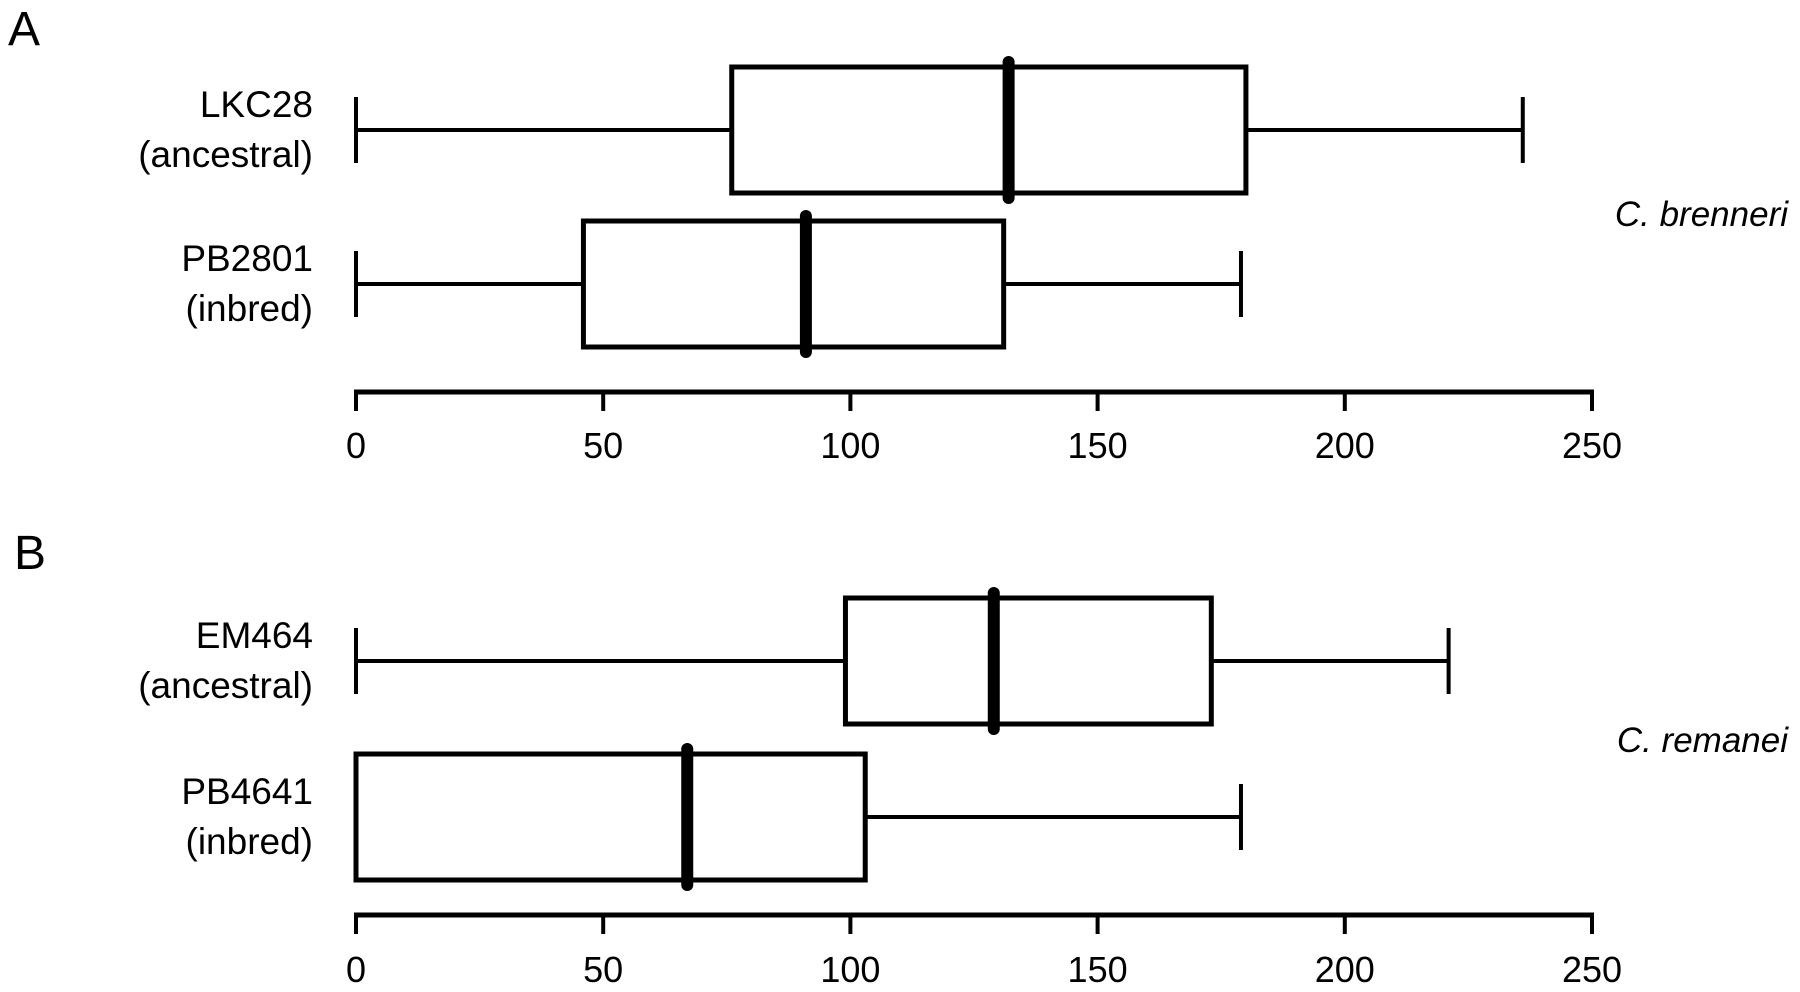  Describe the element at coordinates (1702, 740) in the screenshot. I see `species-label-c-remanei: C. remanei` at that location.